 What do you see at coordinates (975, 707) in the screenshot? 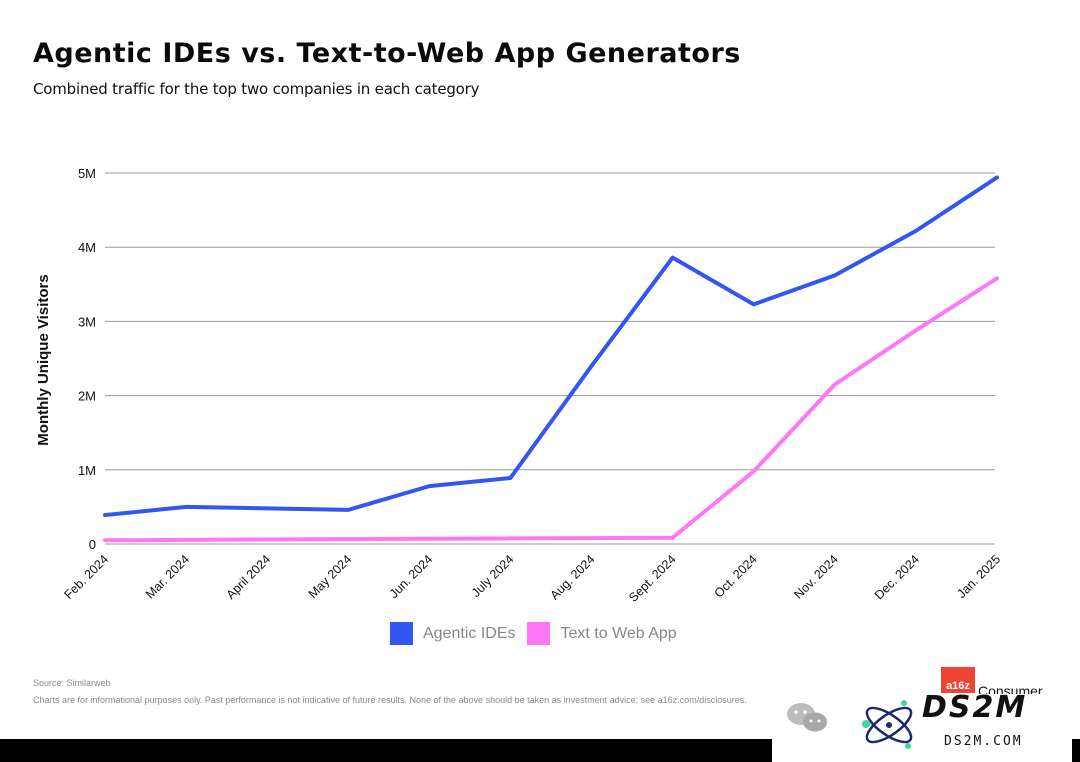
I see `ds2m-watermark: DS2M` at bounding box center [975, 707].